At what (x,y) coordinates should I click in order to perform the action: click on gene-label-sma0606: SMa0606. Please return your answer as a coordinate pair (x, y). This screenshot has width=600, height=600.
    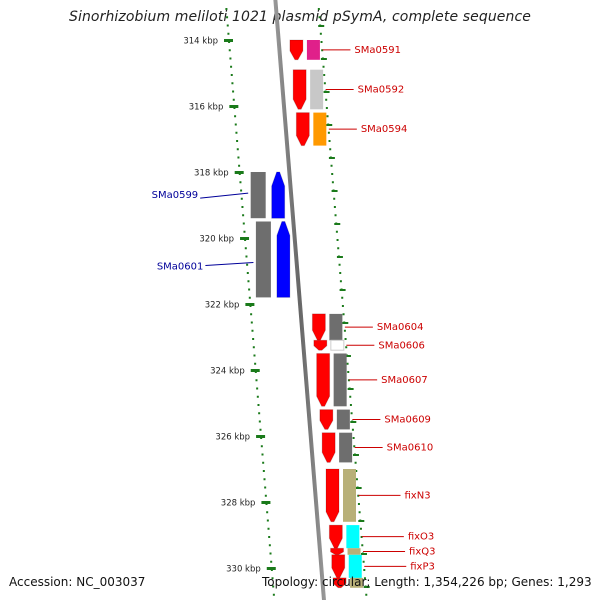
    Looking at the image, I should click on (401, 345).